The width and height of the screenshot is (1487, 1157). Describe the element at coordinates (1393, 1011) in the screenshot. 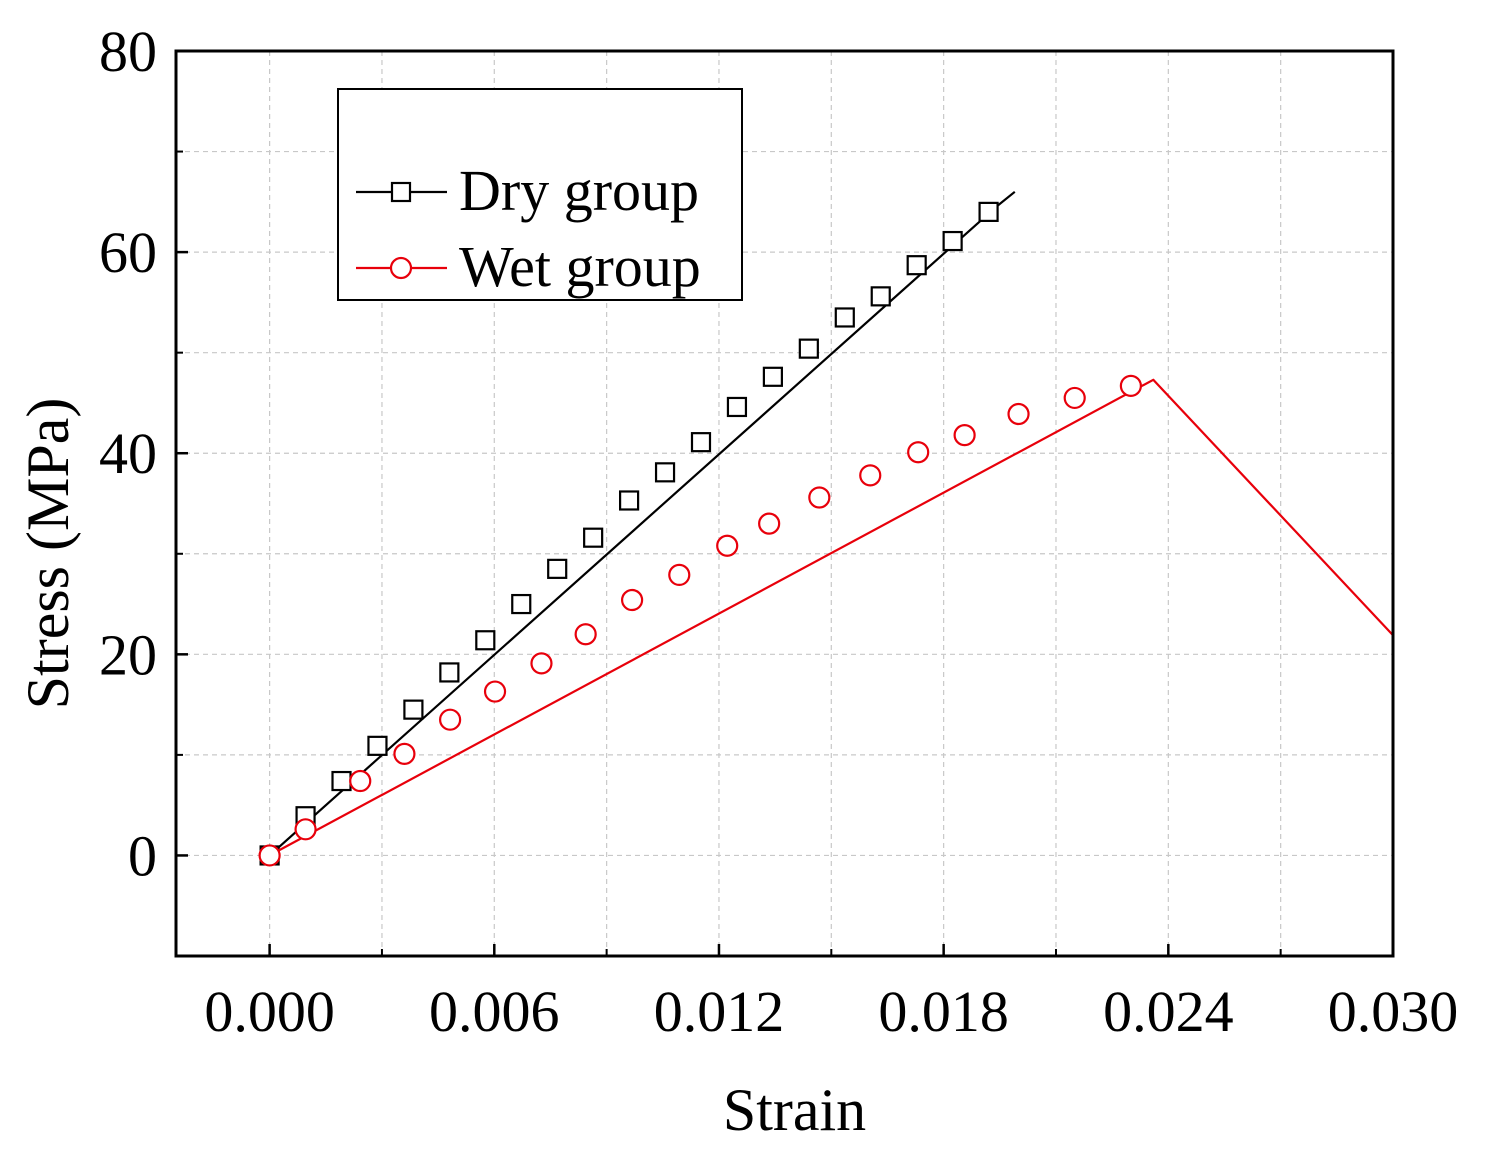

I see `x-tick-label: 0.030` at that location.